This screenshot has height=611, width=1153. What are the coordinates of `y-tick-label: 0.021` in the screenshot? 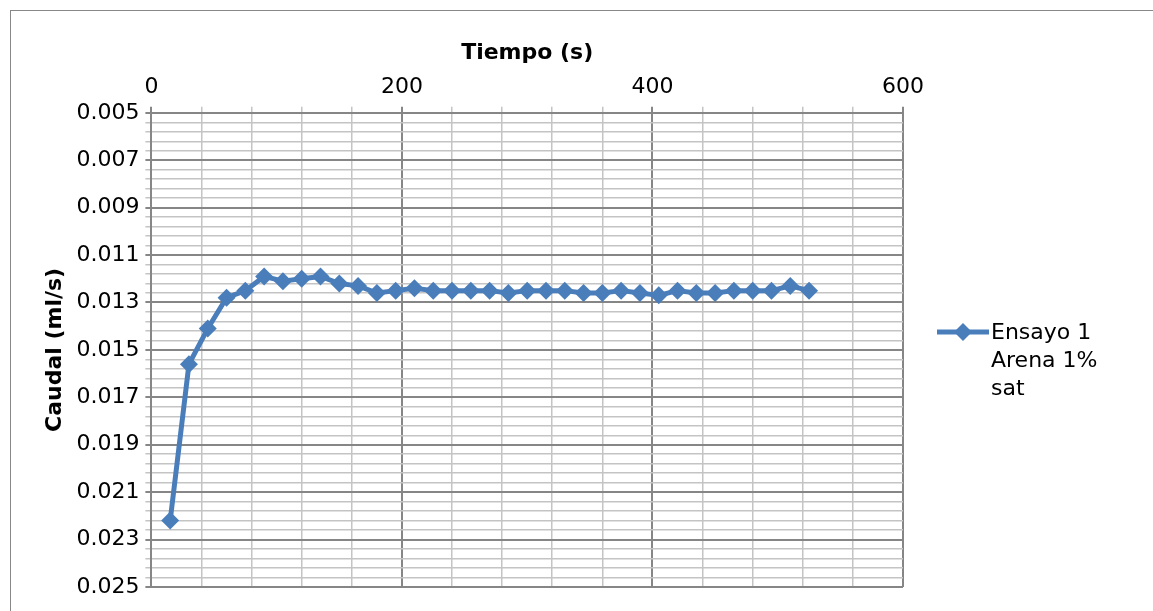 It's located at (108, 490).